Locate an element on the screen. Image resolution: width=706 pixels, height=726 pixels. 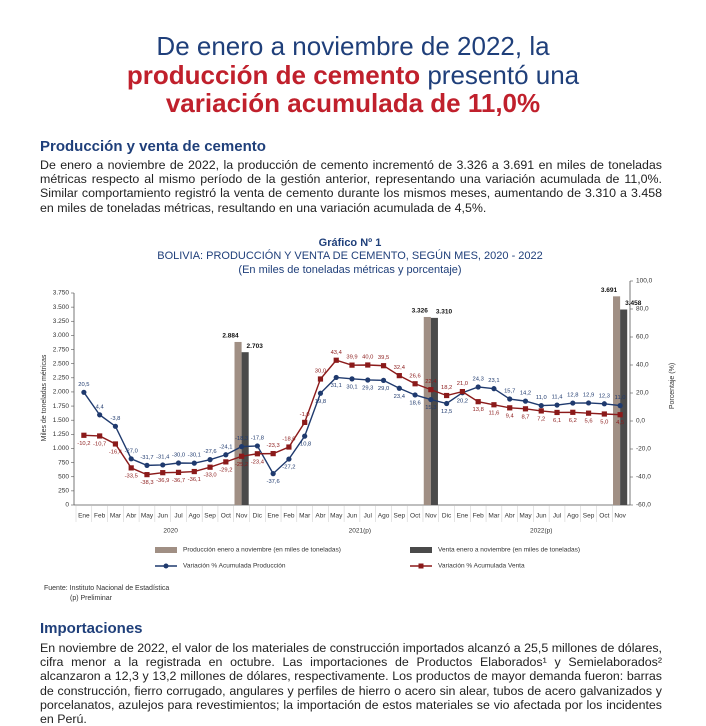
y2-tick-label: 20,0 is located at coordinates (642, 393).